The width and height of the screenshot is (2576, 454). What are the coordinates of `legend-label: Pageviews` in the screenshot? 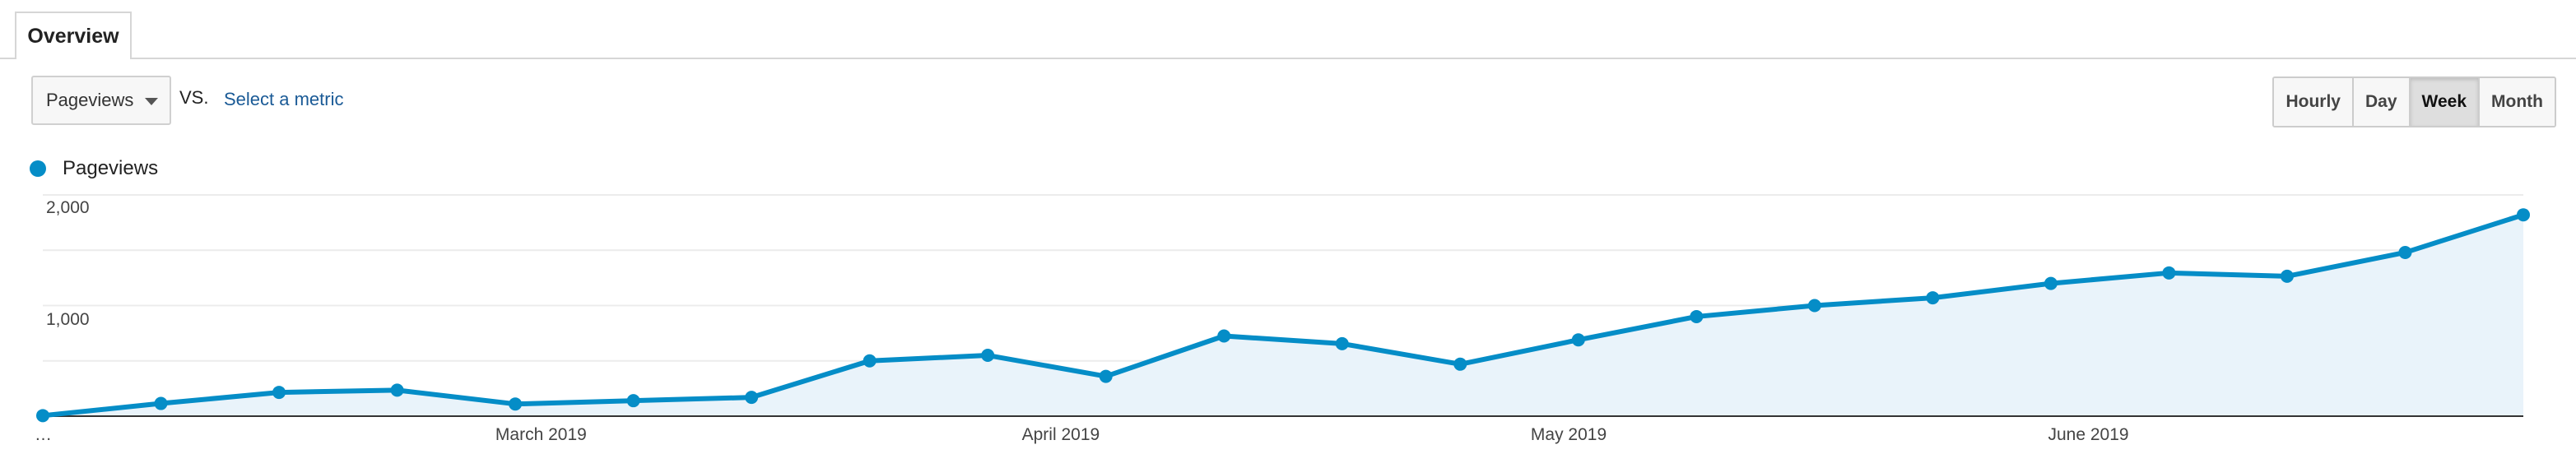 It's located at (111, 168).